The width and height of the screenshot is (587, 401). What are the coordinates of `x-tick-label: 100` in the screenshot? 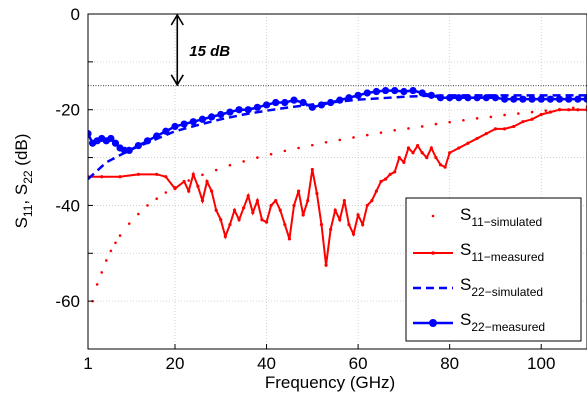 It's located at (541, 363).